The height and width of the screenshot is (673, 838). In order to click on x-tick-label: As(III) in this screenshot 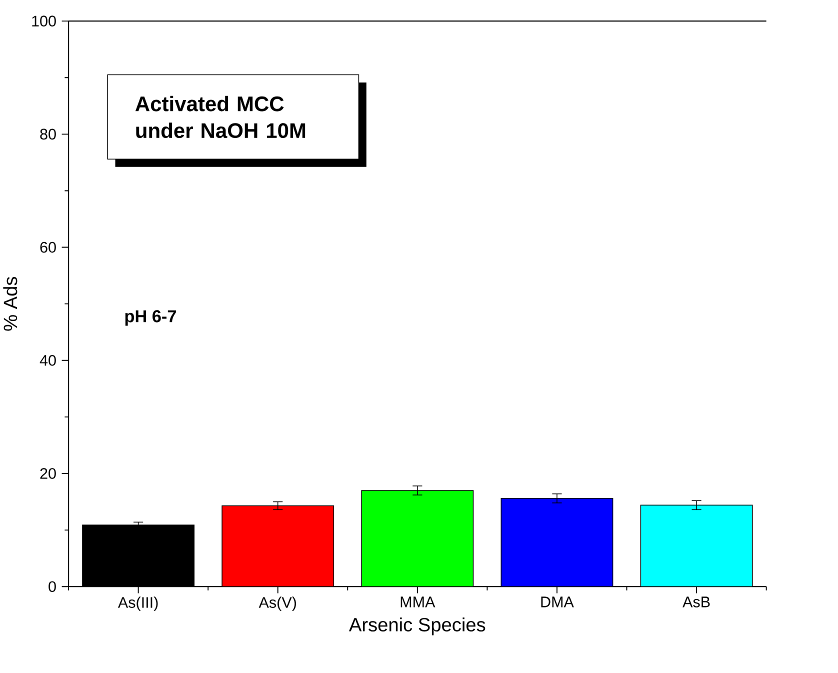, I will do `click(138, 603)`.